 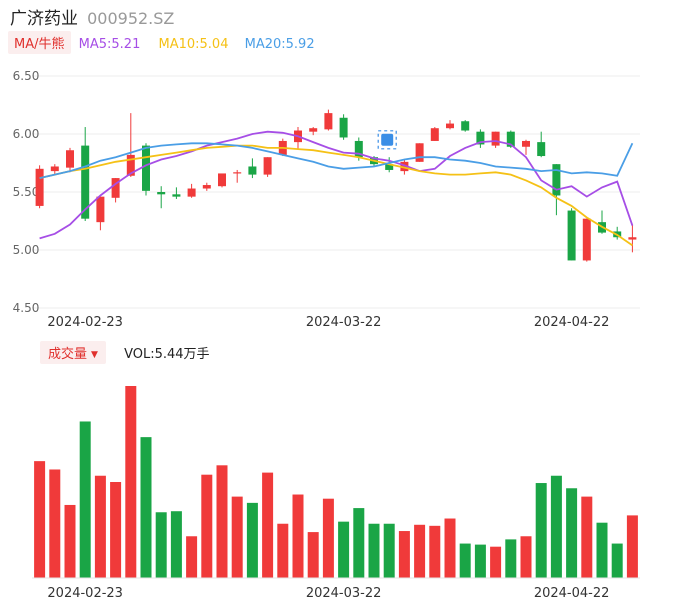 What do you see at coordinates (131, 18) in the screenshot?
I see `stock-code: 000952.SZ` at bounding box center [131, 18].